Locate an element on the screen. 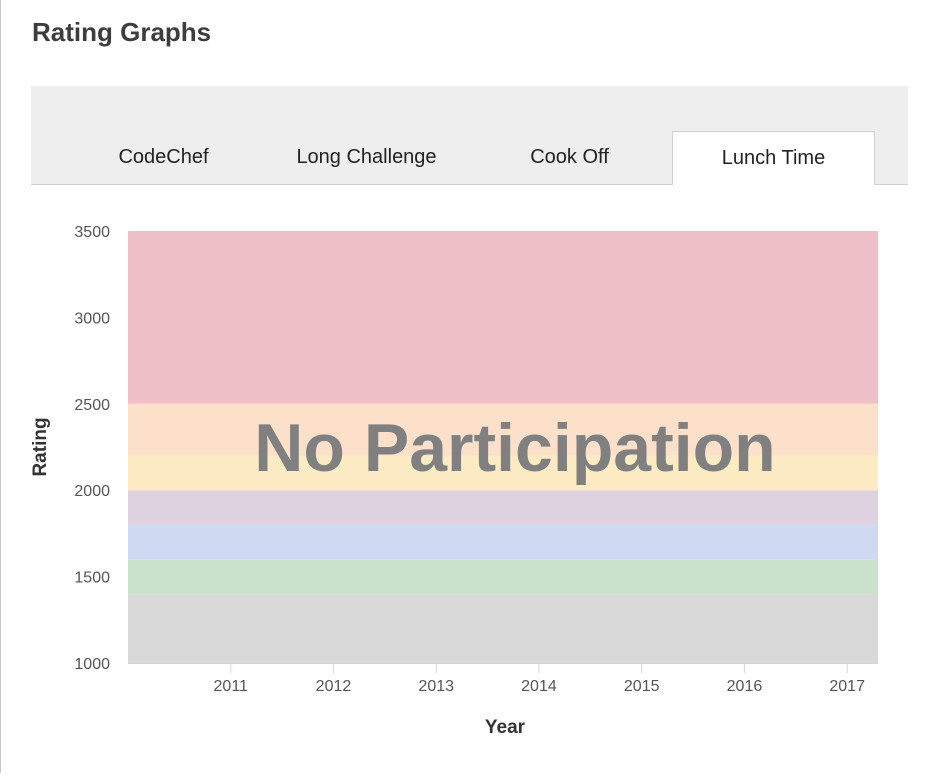 The height and width of the screenshot is (778, 938). tab-cook-off: Cook Off is located at coordinates (569, 156).